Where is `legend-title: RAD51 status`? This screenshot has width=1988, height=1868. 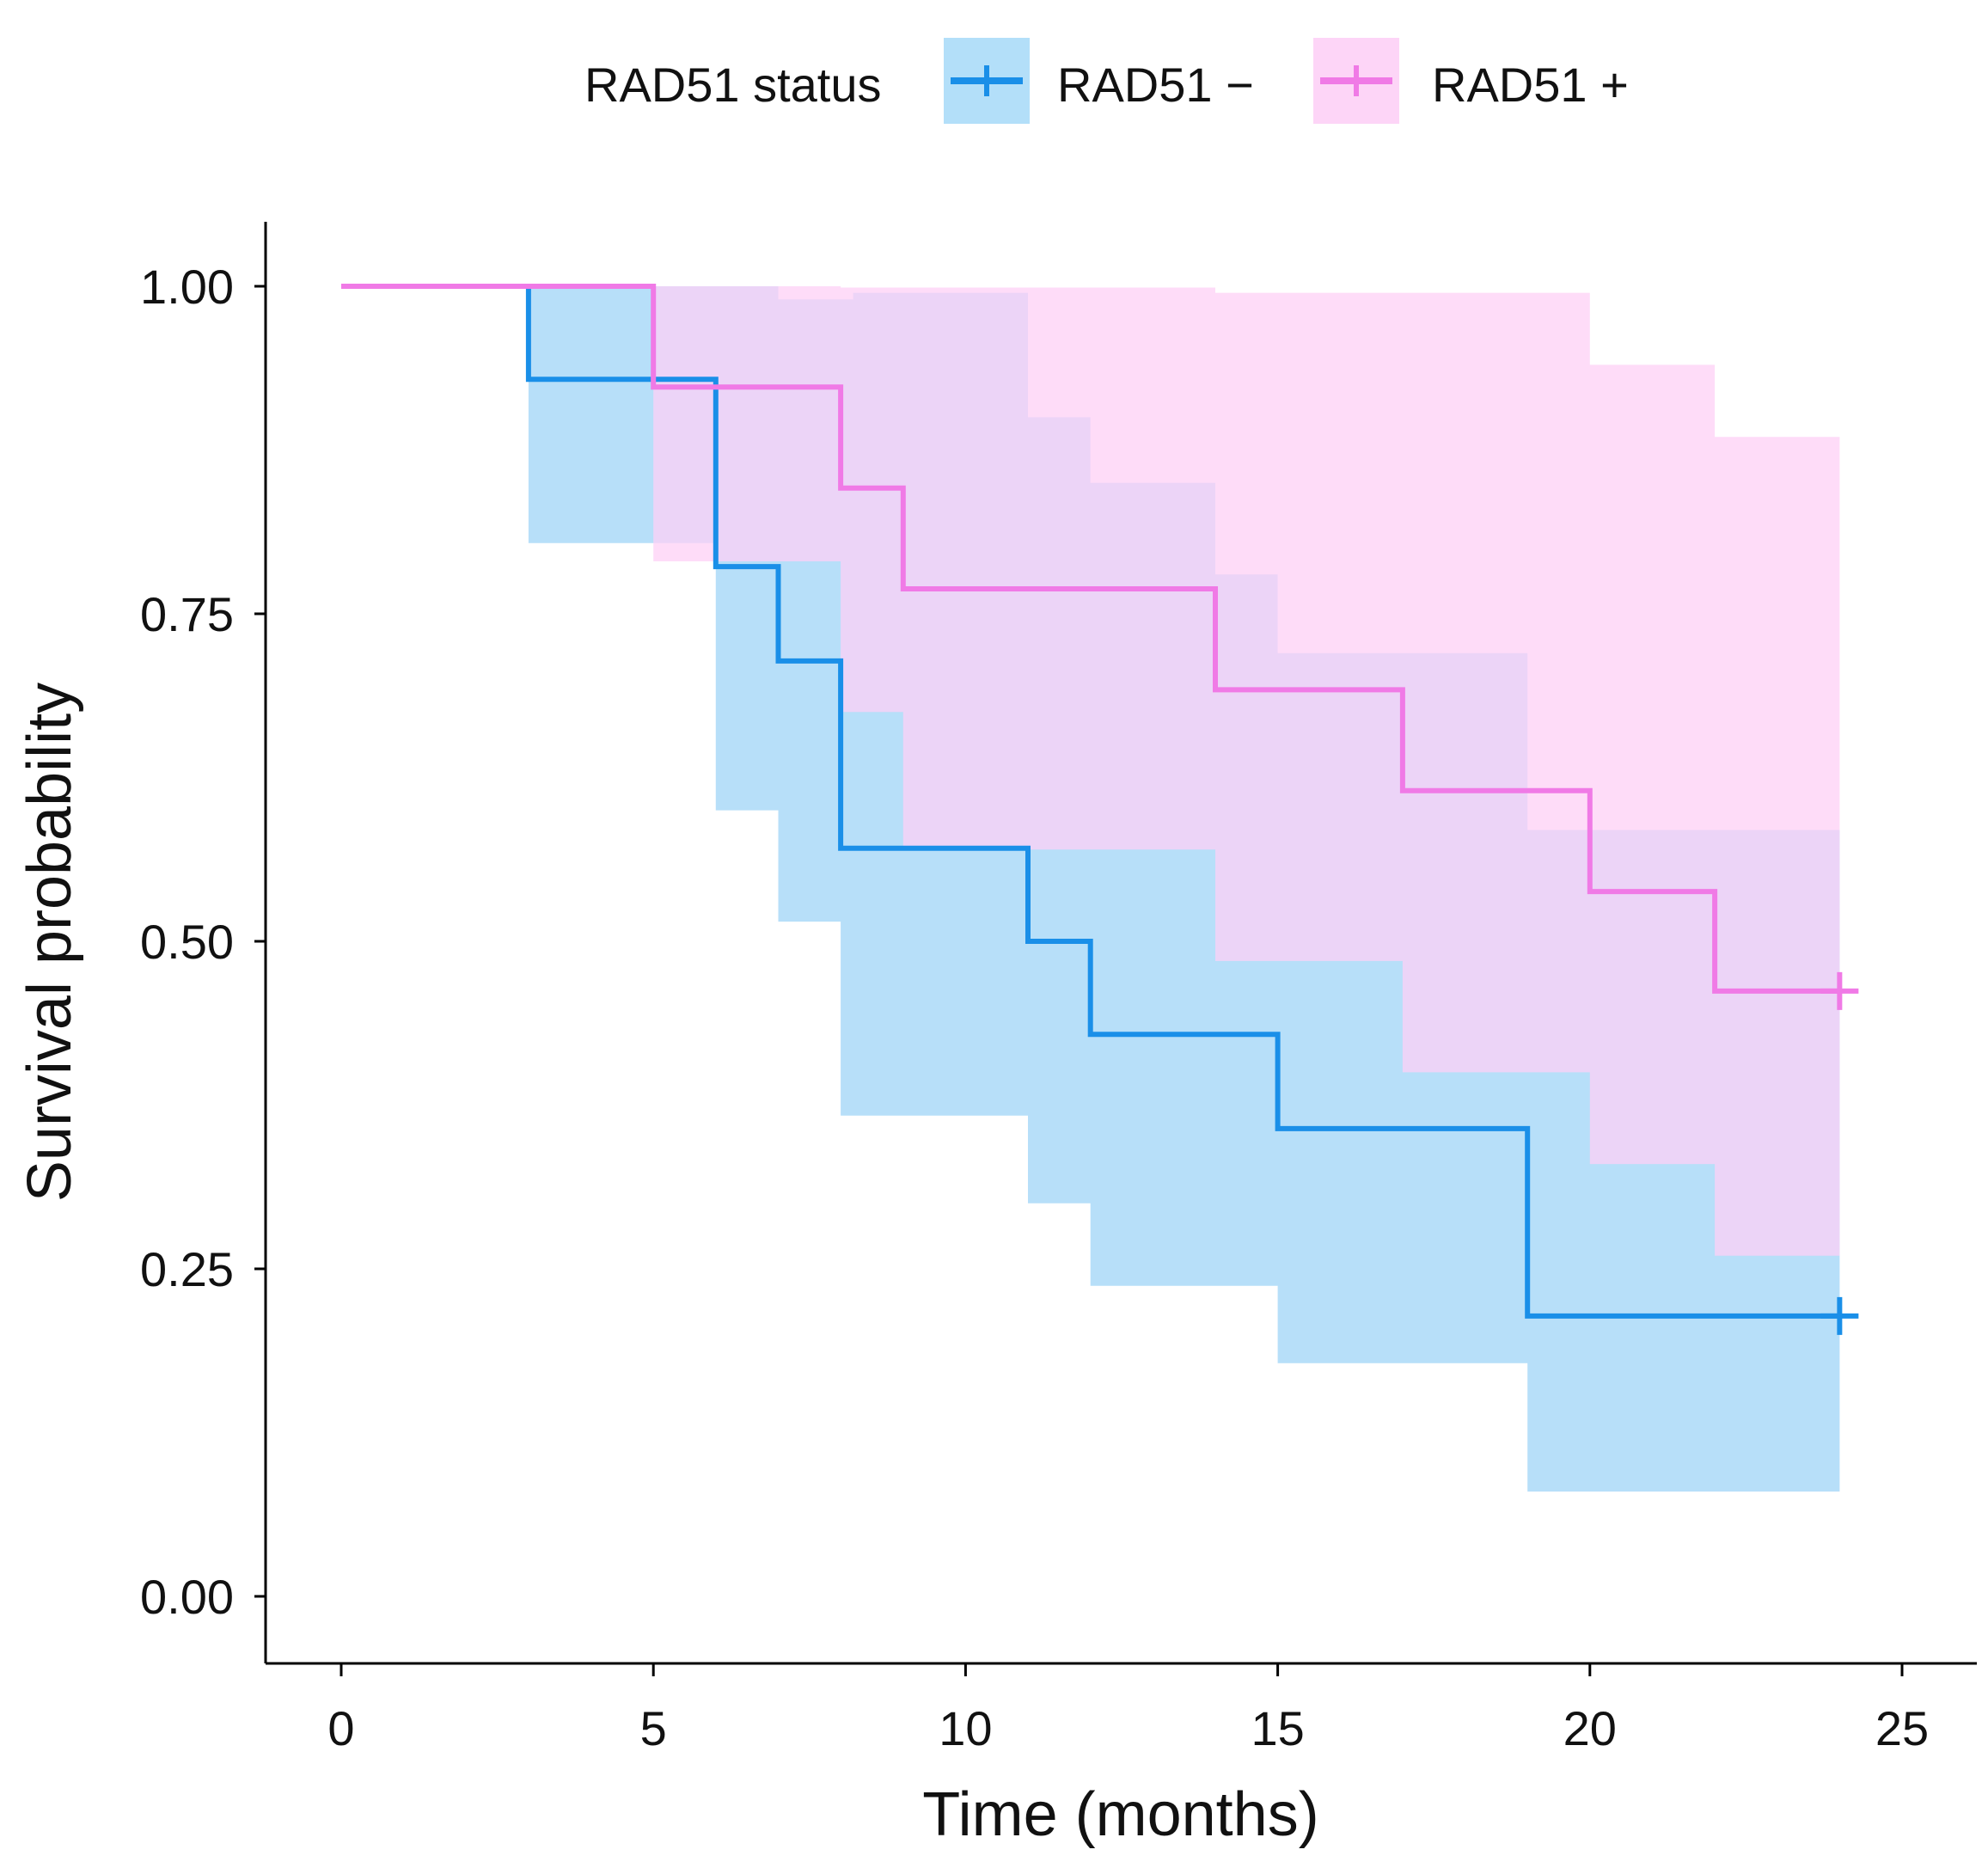
legend-title: RAD51 status is located at coordinates (733, 85).